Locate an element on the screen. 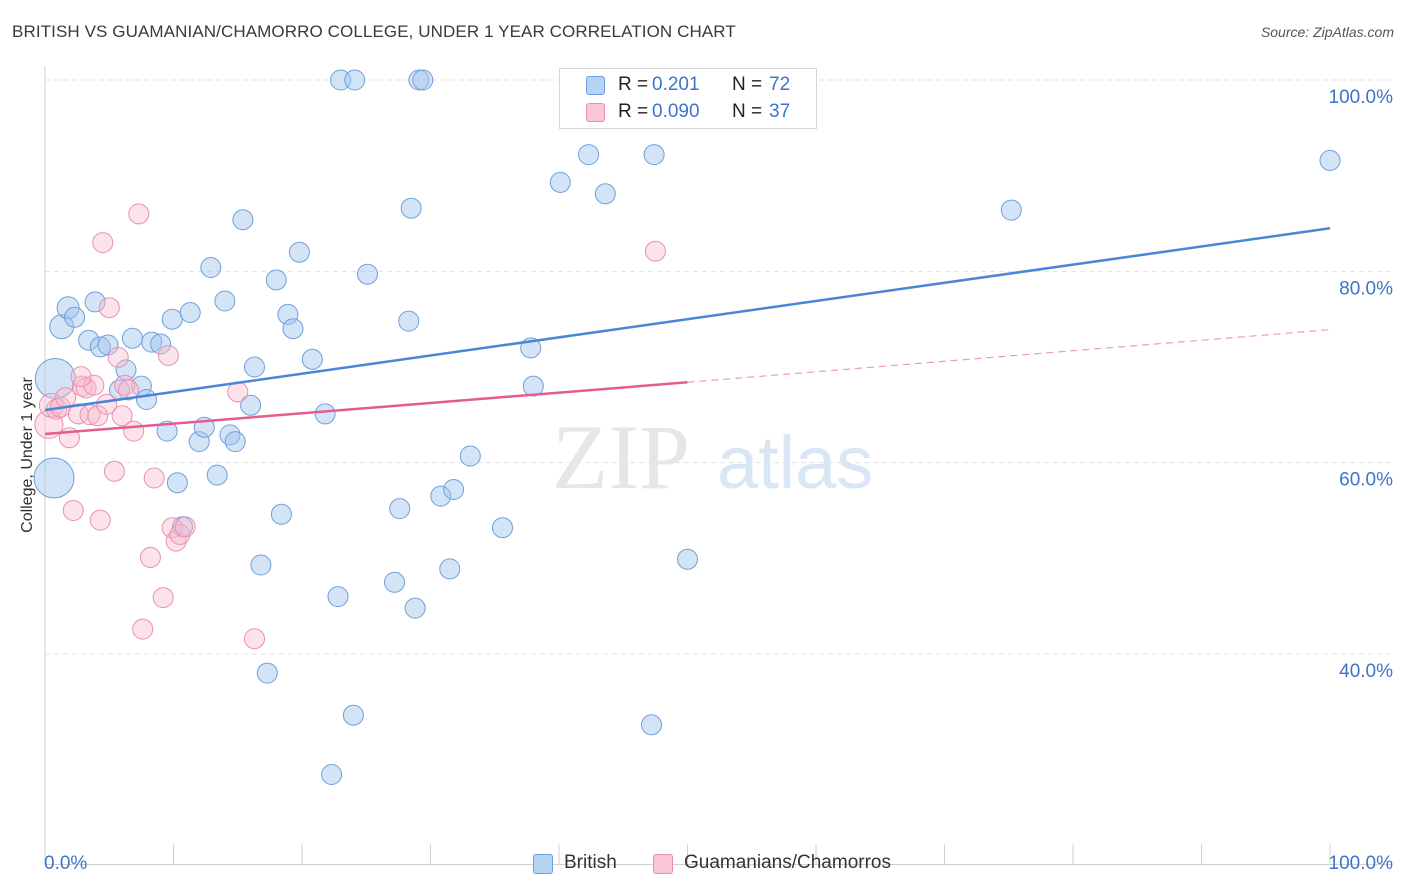 The width and height of the screenshot is (1406, 892). legend-label-british: British is located at coordinates (590, 862).